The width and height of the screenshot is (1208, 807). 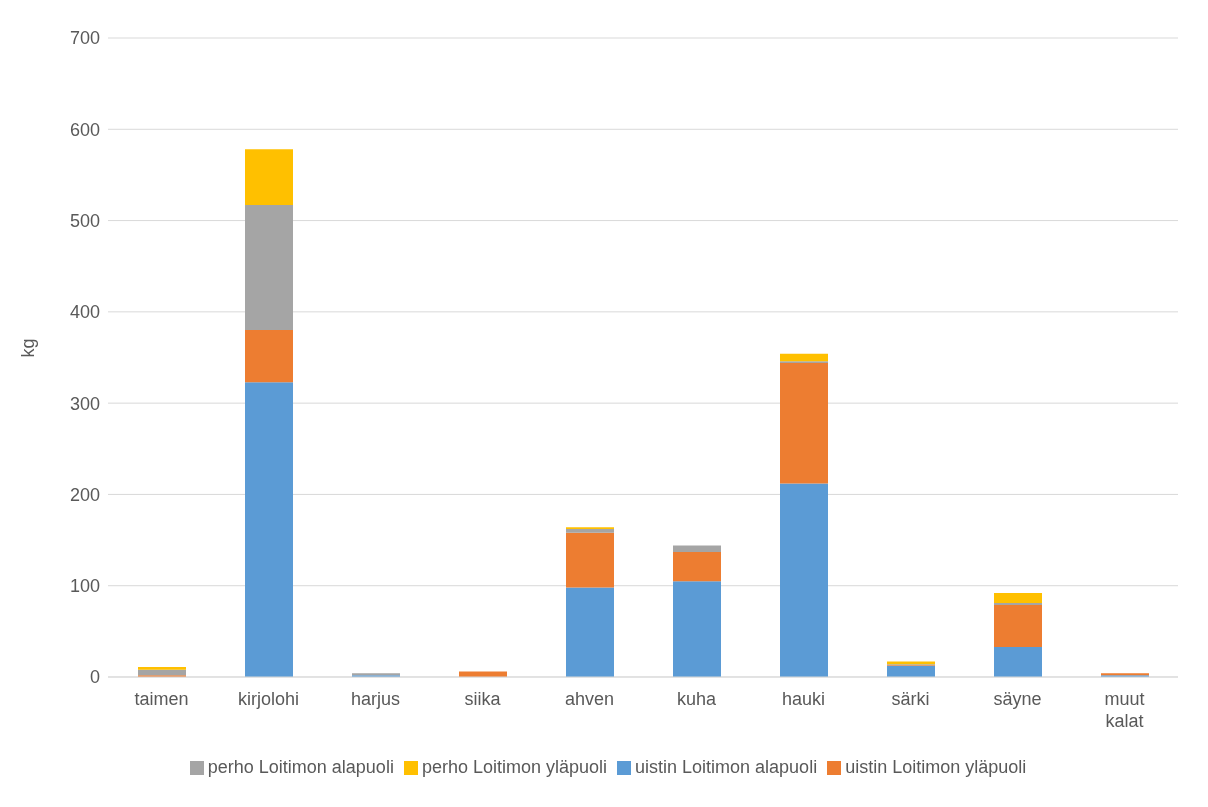 I want to click on x-tick-label: säyne, so click(x=1017, y=699).